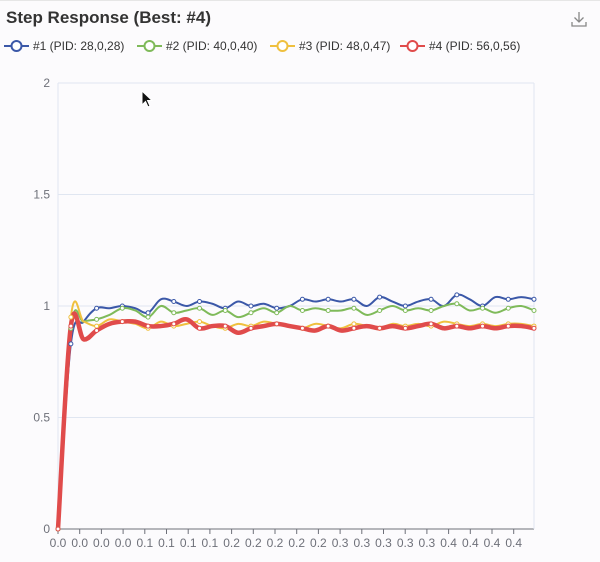 The height and width of the screenshot is (562, 600). What do you see at coordinates (470, 543) in the screenshot?
I see `x-tick-label-19: 0.4` at bounding box center [470, 543].